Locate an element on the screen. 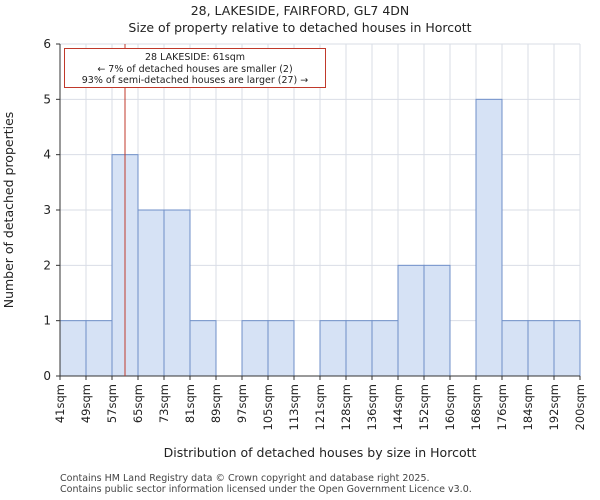 The width and height of the screenshot is (600, 500). x-tick-label: 97sqm is located at coordinates (242, 403).